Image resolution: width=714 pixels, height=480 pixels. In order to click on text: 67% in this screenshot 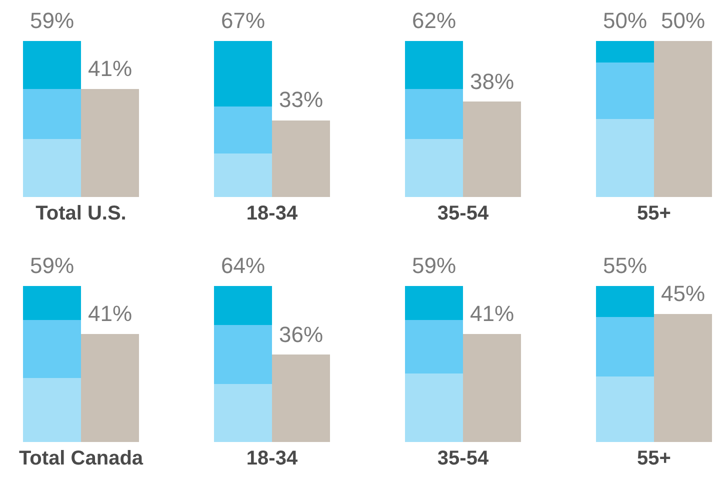, I will do `click(243, 20)`.